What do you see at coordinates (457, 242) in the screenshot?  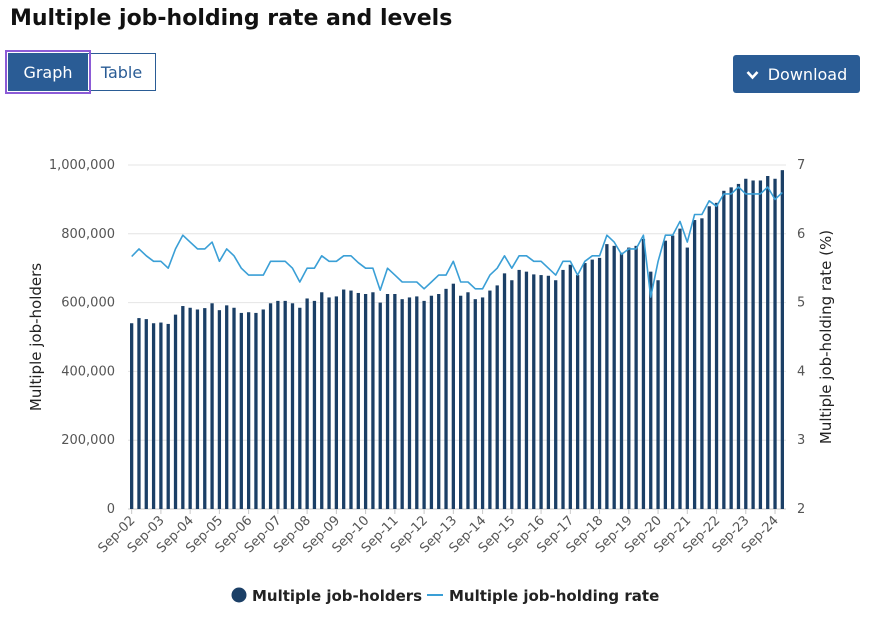 I see `rate-line` at bounding box center [457, 242].